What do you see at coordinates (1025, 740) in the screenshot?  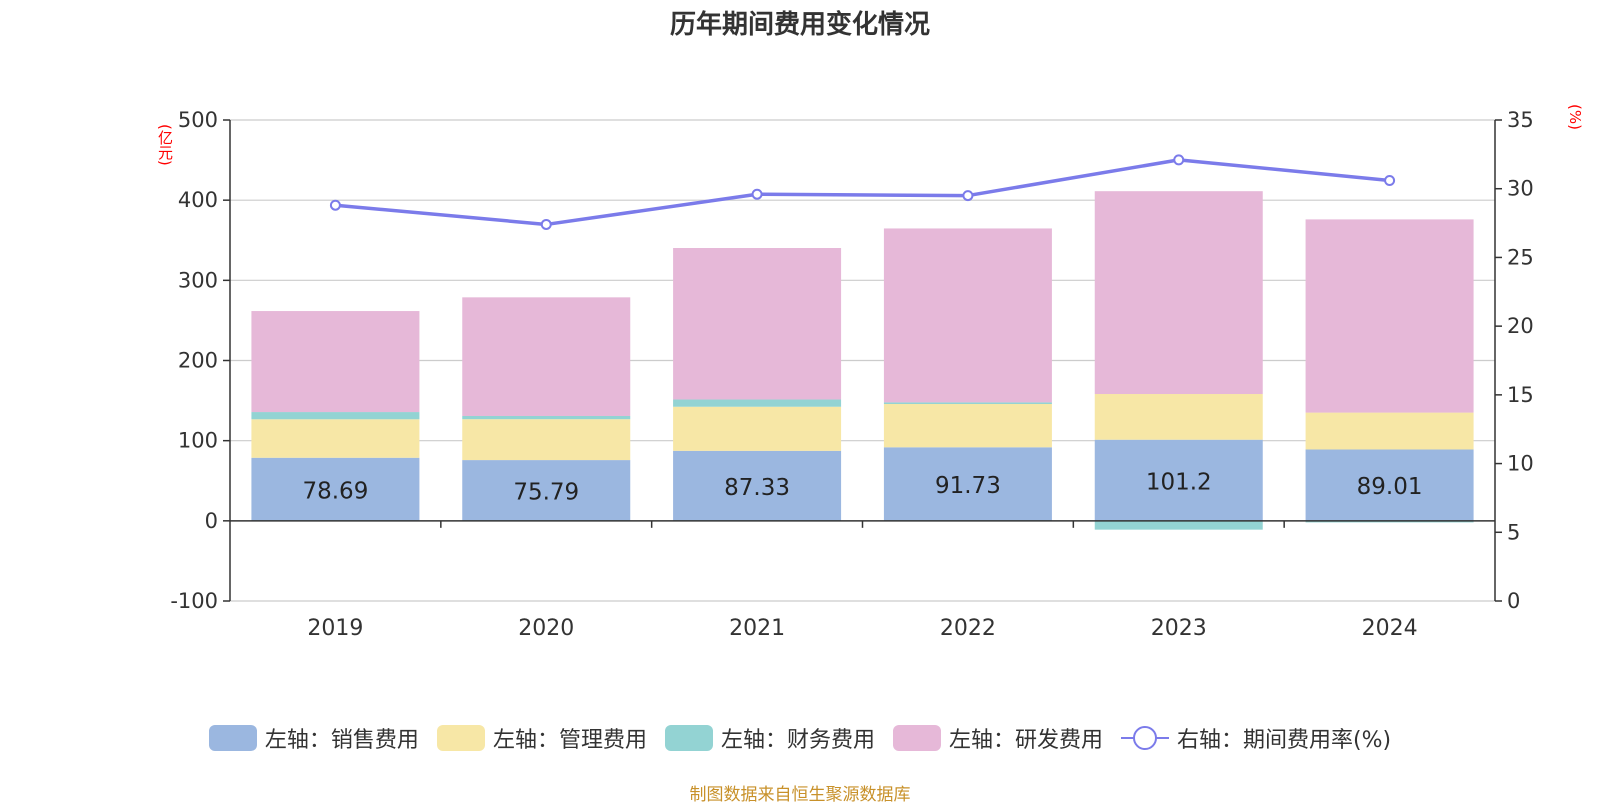 I see `legend-label: 左轴：研发费用` at bounding box center [1025, 740].